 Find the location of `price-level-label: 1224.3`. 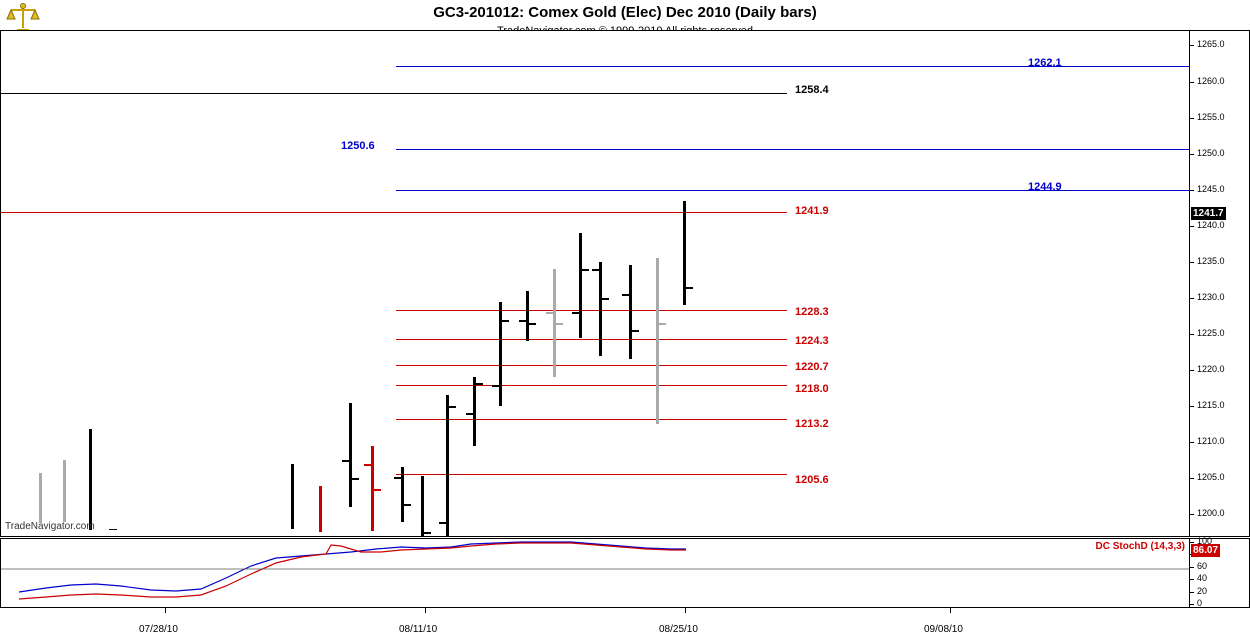

price-level-label: 1224.3 is located at coordinates (812, 341).